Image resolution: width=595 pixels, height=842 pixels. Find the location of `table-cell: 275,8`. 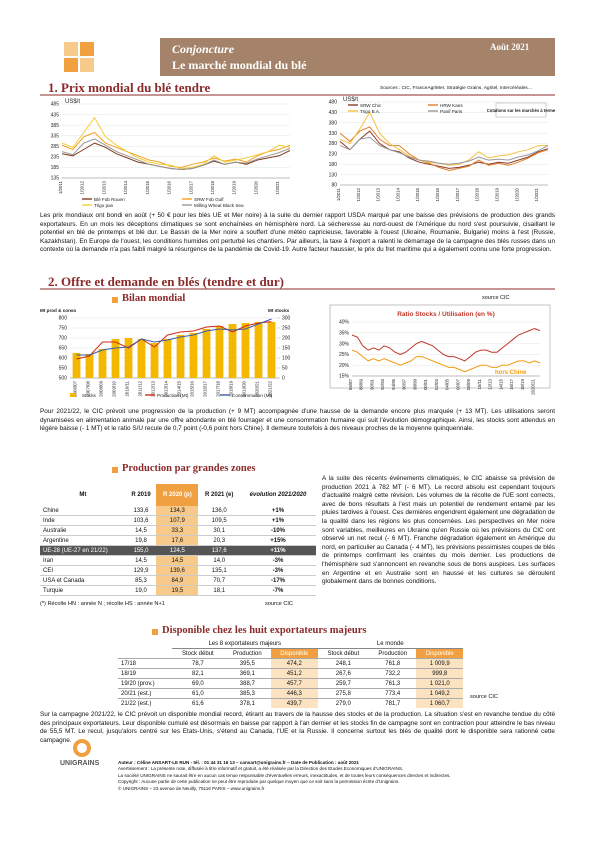

table-cell: 275,8 is located at coordinates (343, 693).